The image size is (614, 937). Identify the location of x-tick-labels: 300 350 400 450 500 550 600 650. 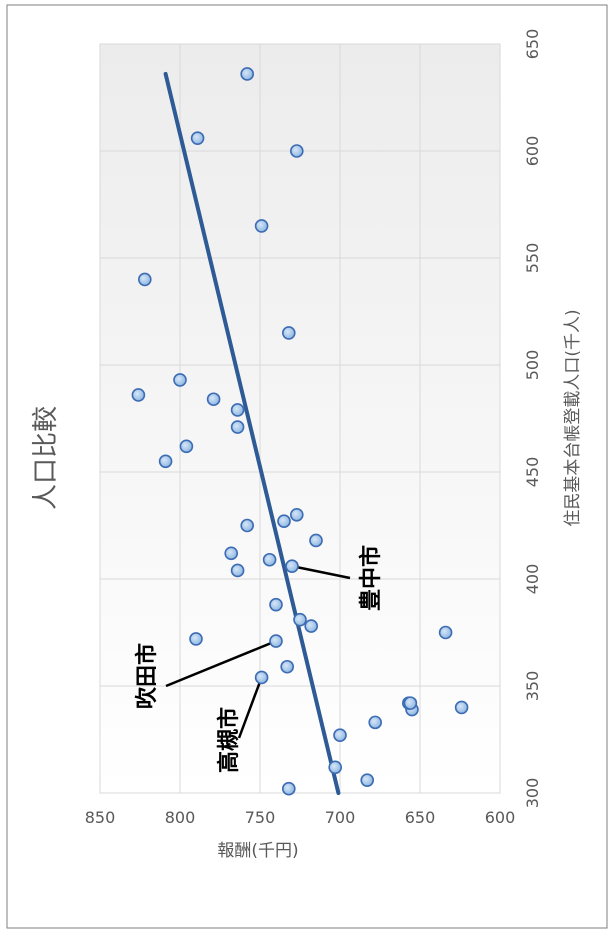
(532, 419).